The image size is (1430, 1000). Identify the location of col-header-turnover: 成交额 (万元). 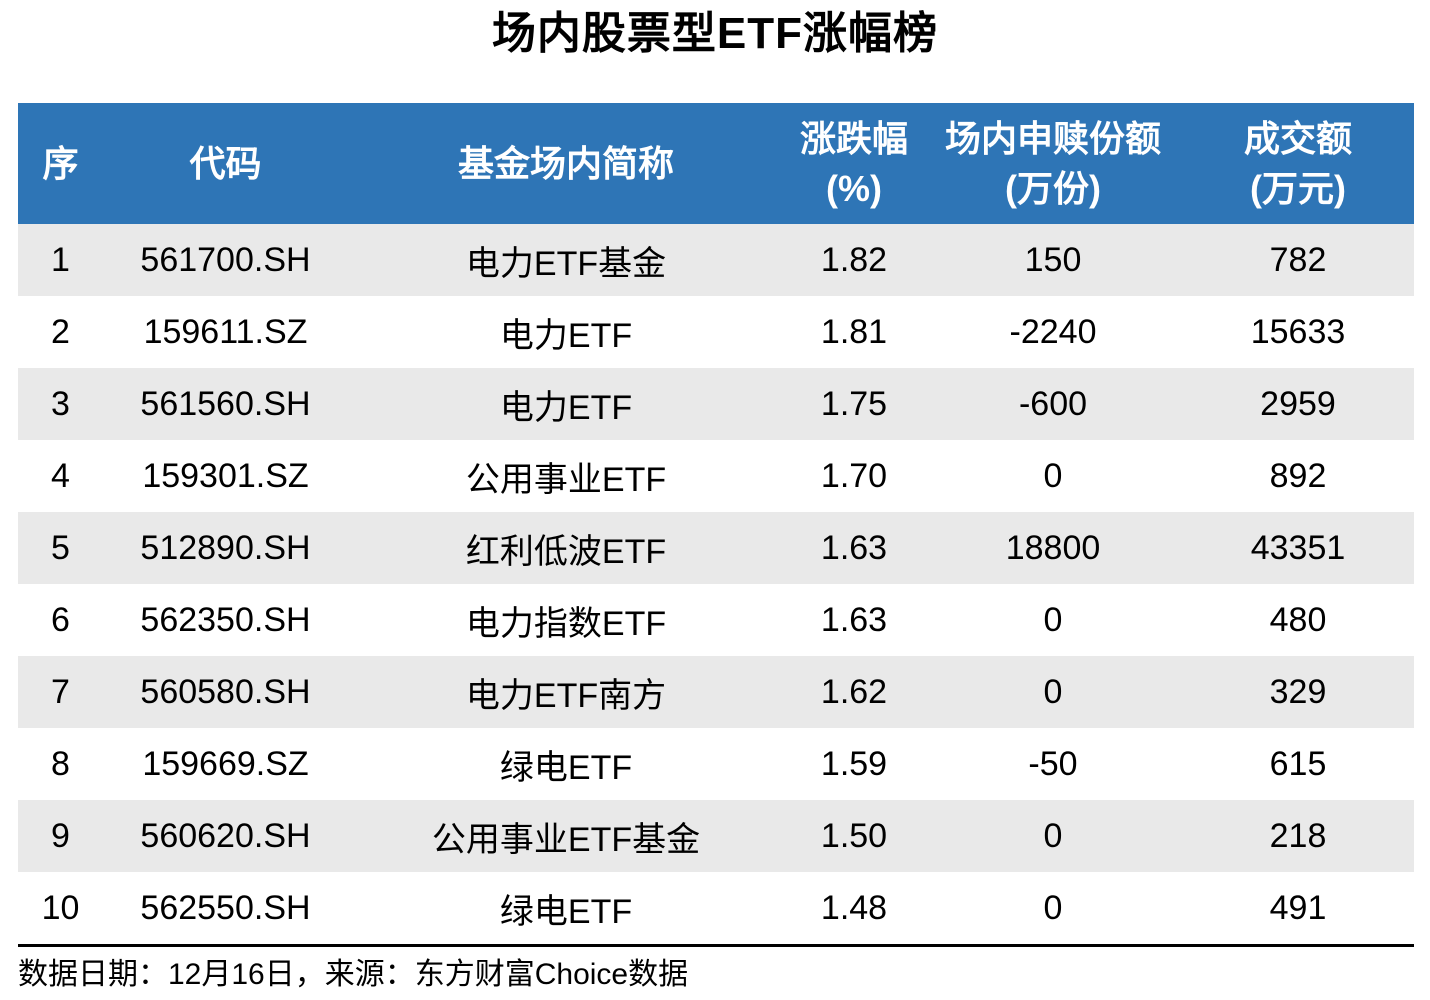
(1298, 163).